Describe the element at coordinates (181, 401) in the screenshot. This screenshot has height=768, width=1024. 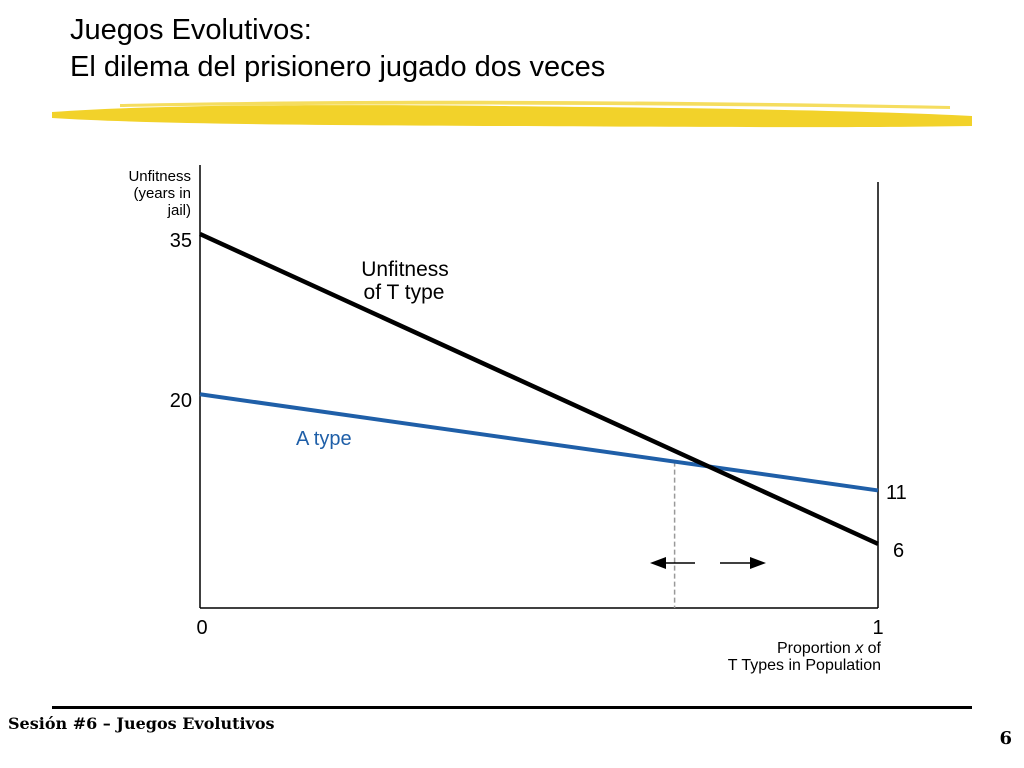
I see `y-tick-label-20: 20` at that location.